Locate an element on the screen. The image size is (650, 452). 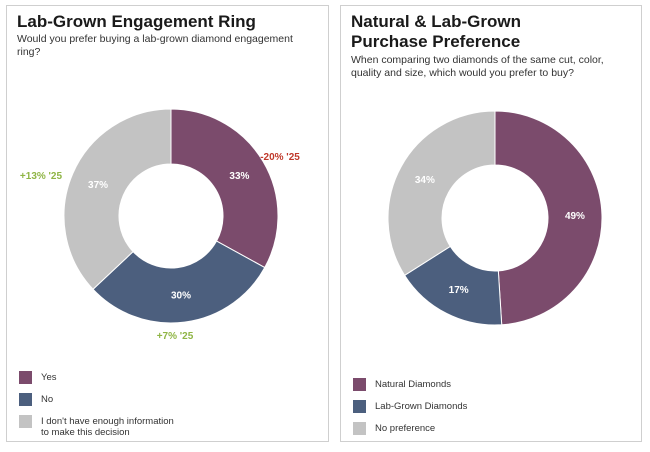
legend-label-yes: Yes is located at coordinates (49, 377).